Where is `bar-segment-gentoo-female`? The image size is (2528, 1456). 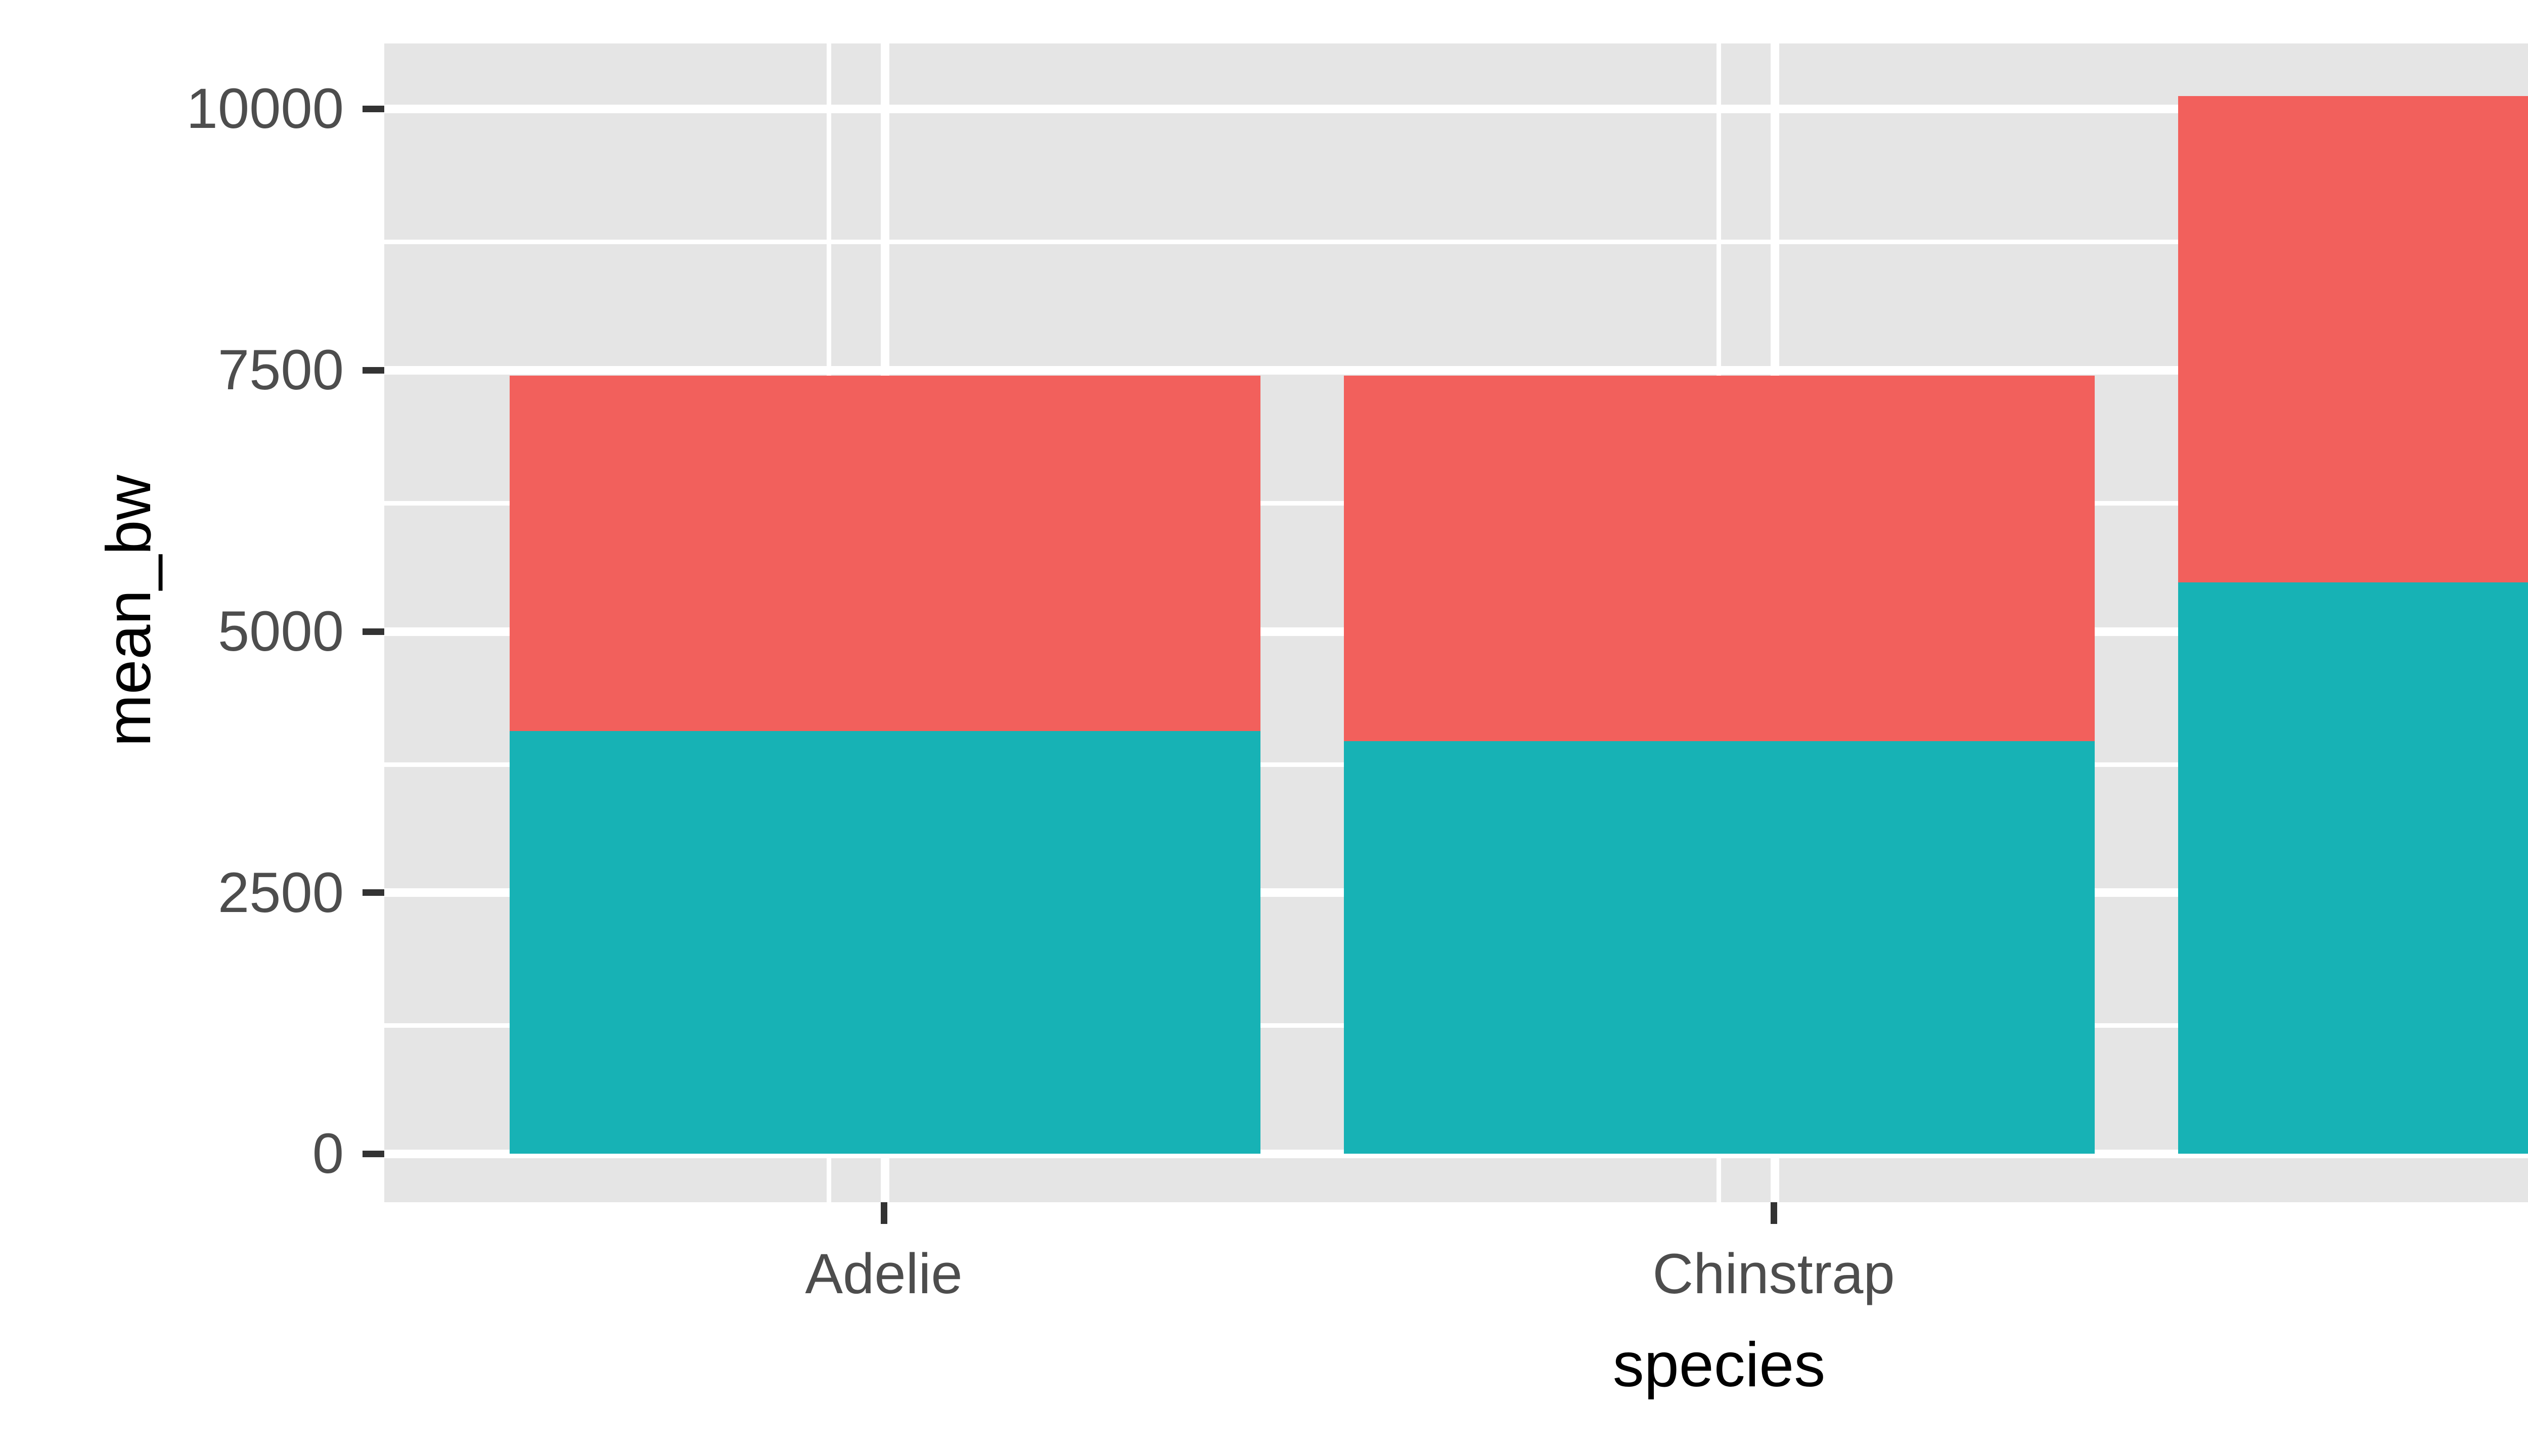
bar-segment-gentoo-female is located at coordinates (2353, 339).